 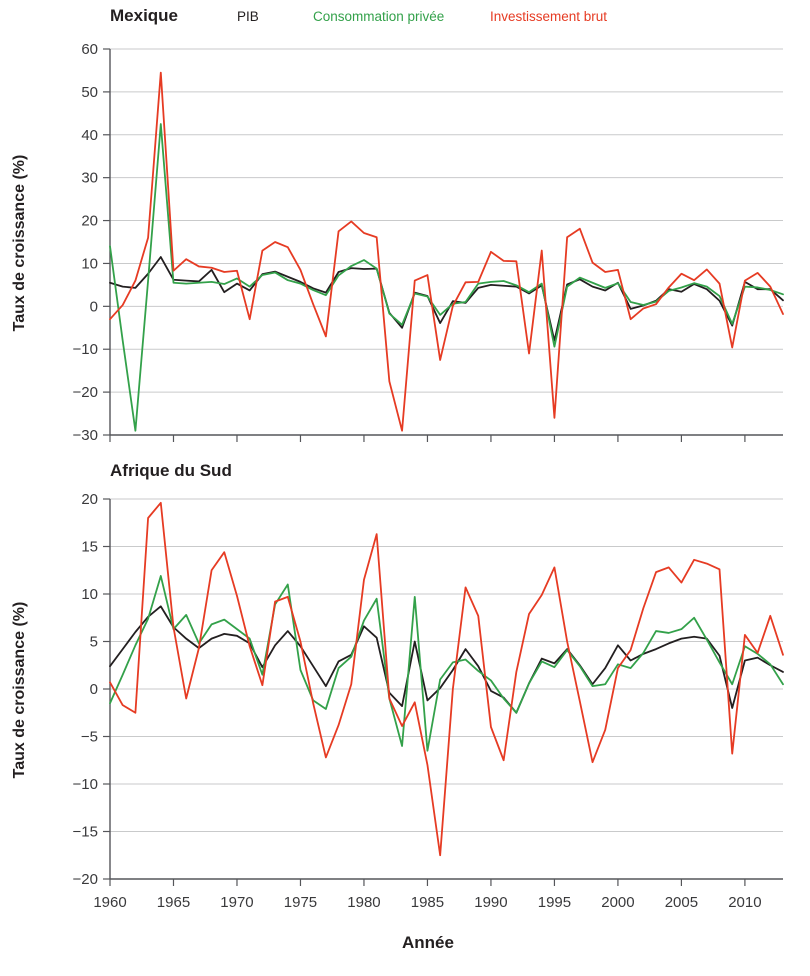 What do you see at coordinates (89, 737) in the screenshot?
I see `y-tick-label: −5` at bounding box center [89, 737].